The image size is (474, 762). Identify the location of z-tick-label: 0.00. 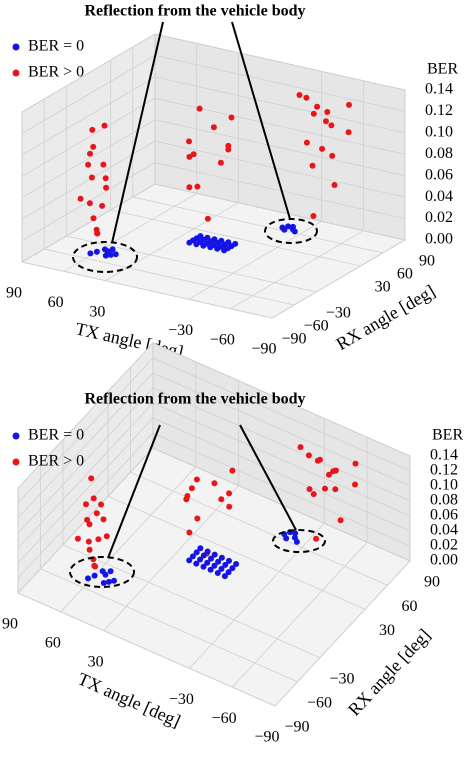
(444, 560).